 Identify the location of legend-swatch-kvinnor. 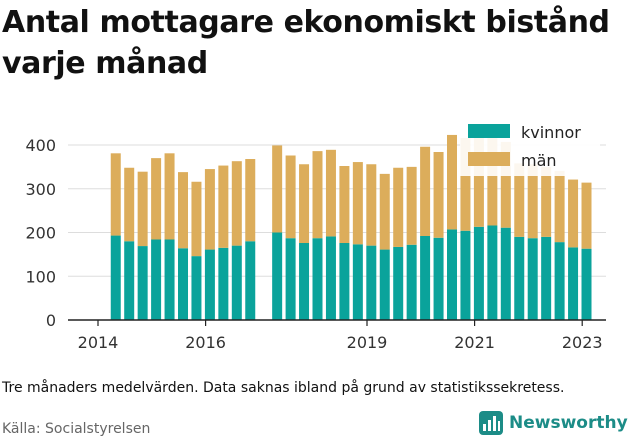
(489, 131).